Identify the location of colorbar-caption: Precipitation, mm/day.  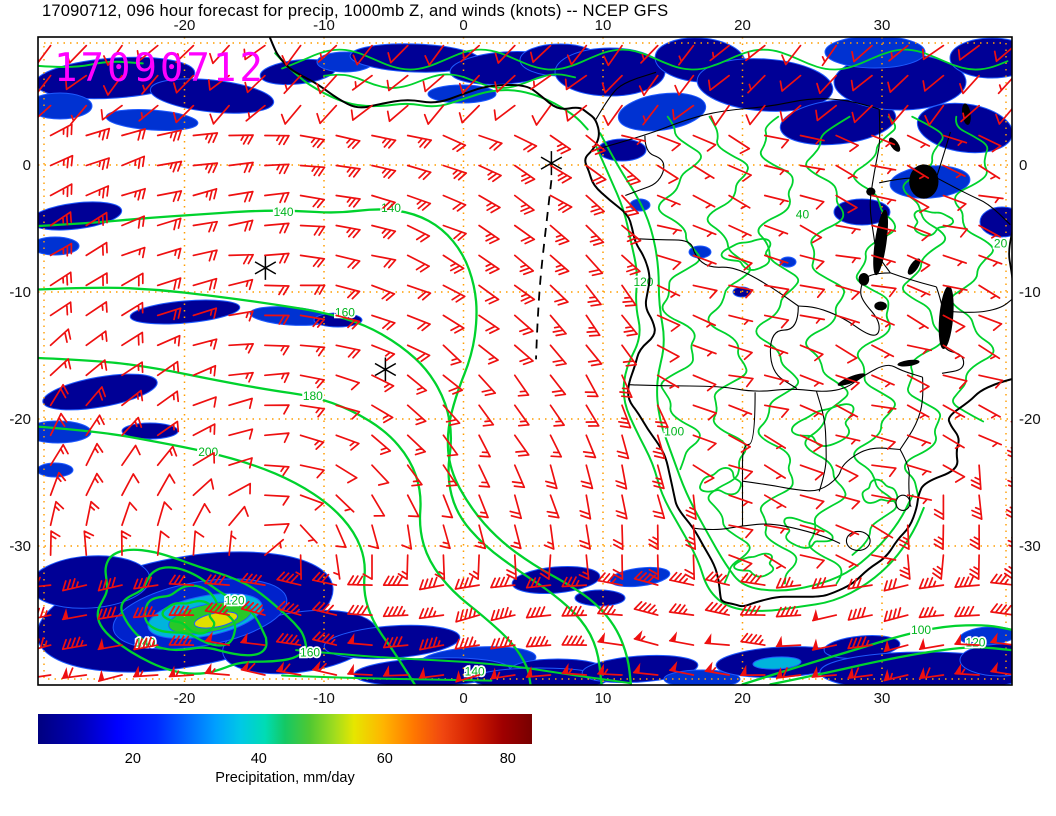
(285, 778).